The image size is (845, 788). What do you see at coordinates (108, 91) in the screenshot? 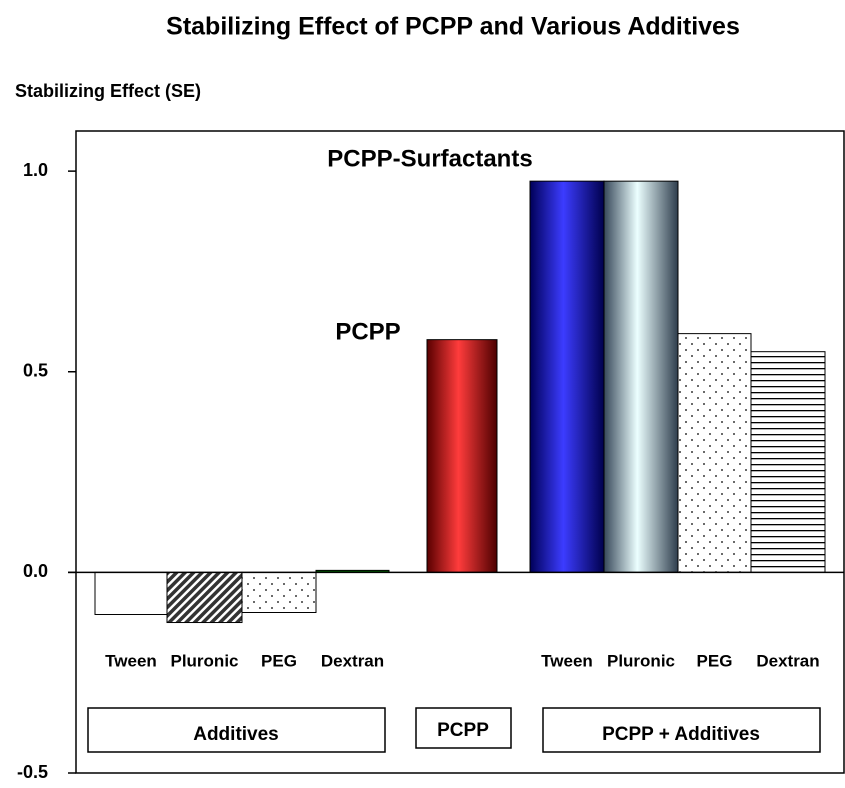
I see `y-axis-label: Stabilizing Effect (SE)` at bounding box center [108, 91].